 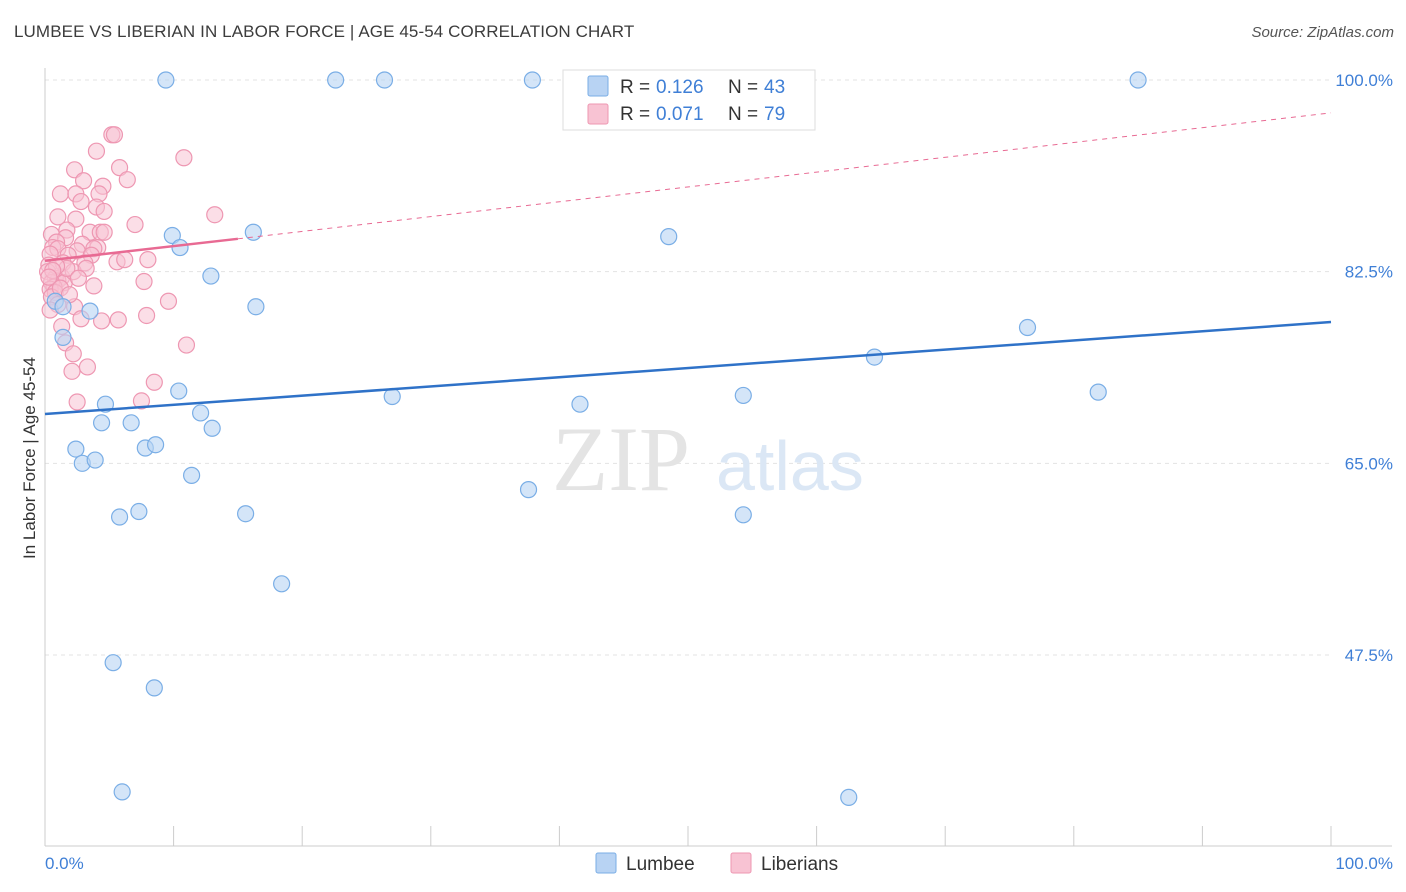 I want to click on legend-n-value-2: 79, so click(x=774, y=114).